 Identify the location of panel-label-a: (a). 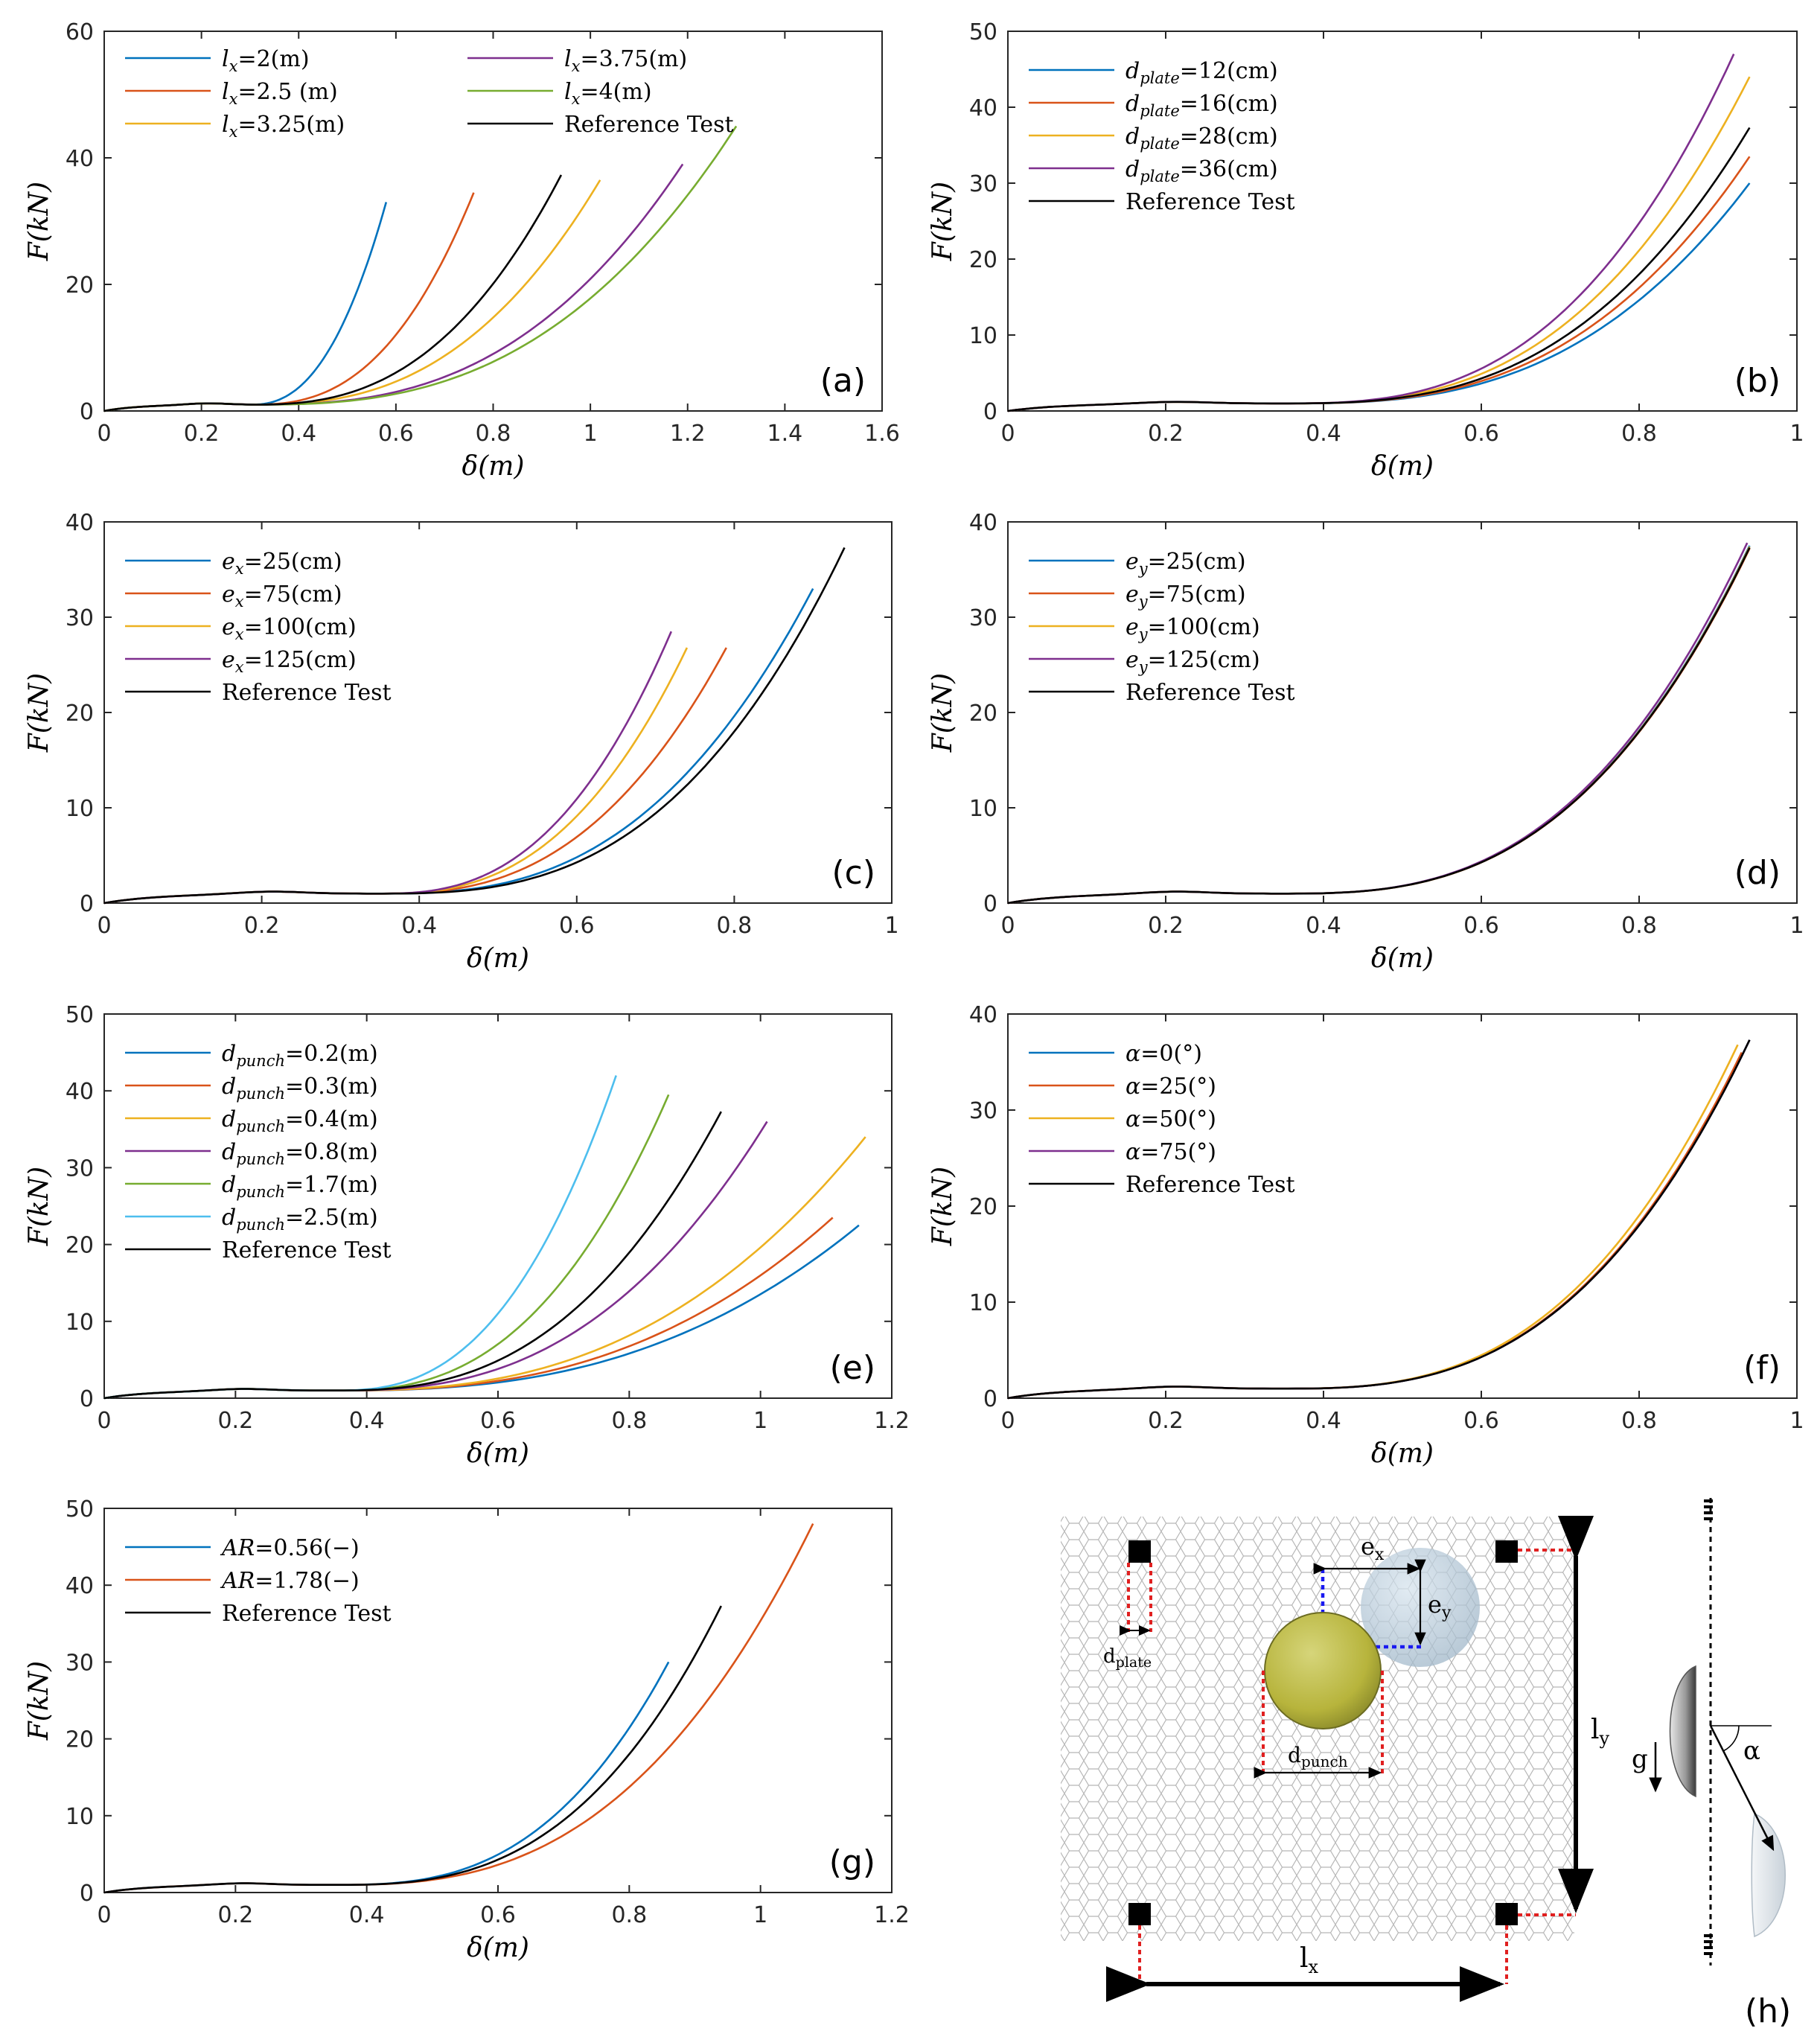
(843, 381).